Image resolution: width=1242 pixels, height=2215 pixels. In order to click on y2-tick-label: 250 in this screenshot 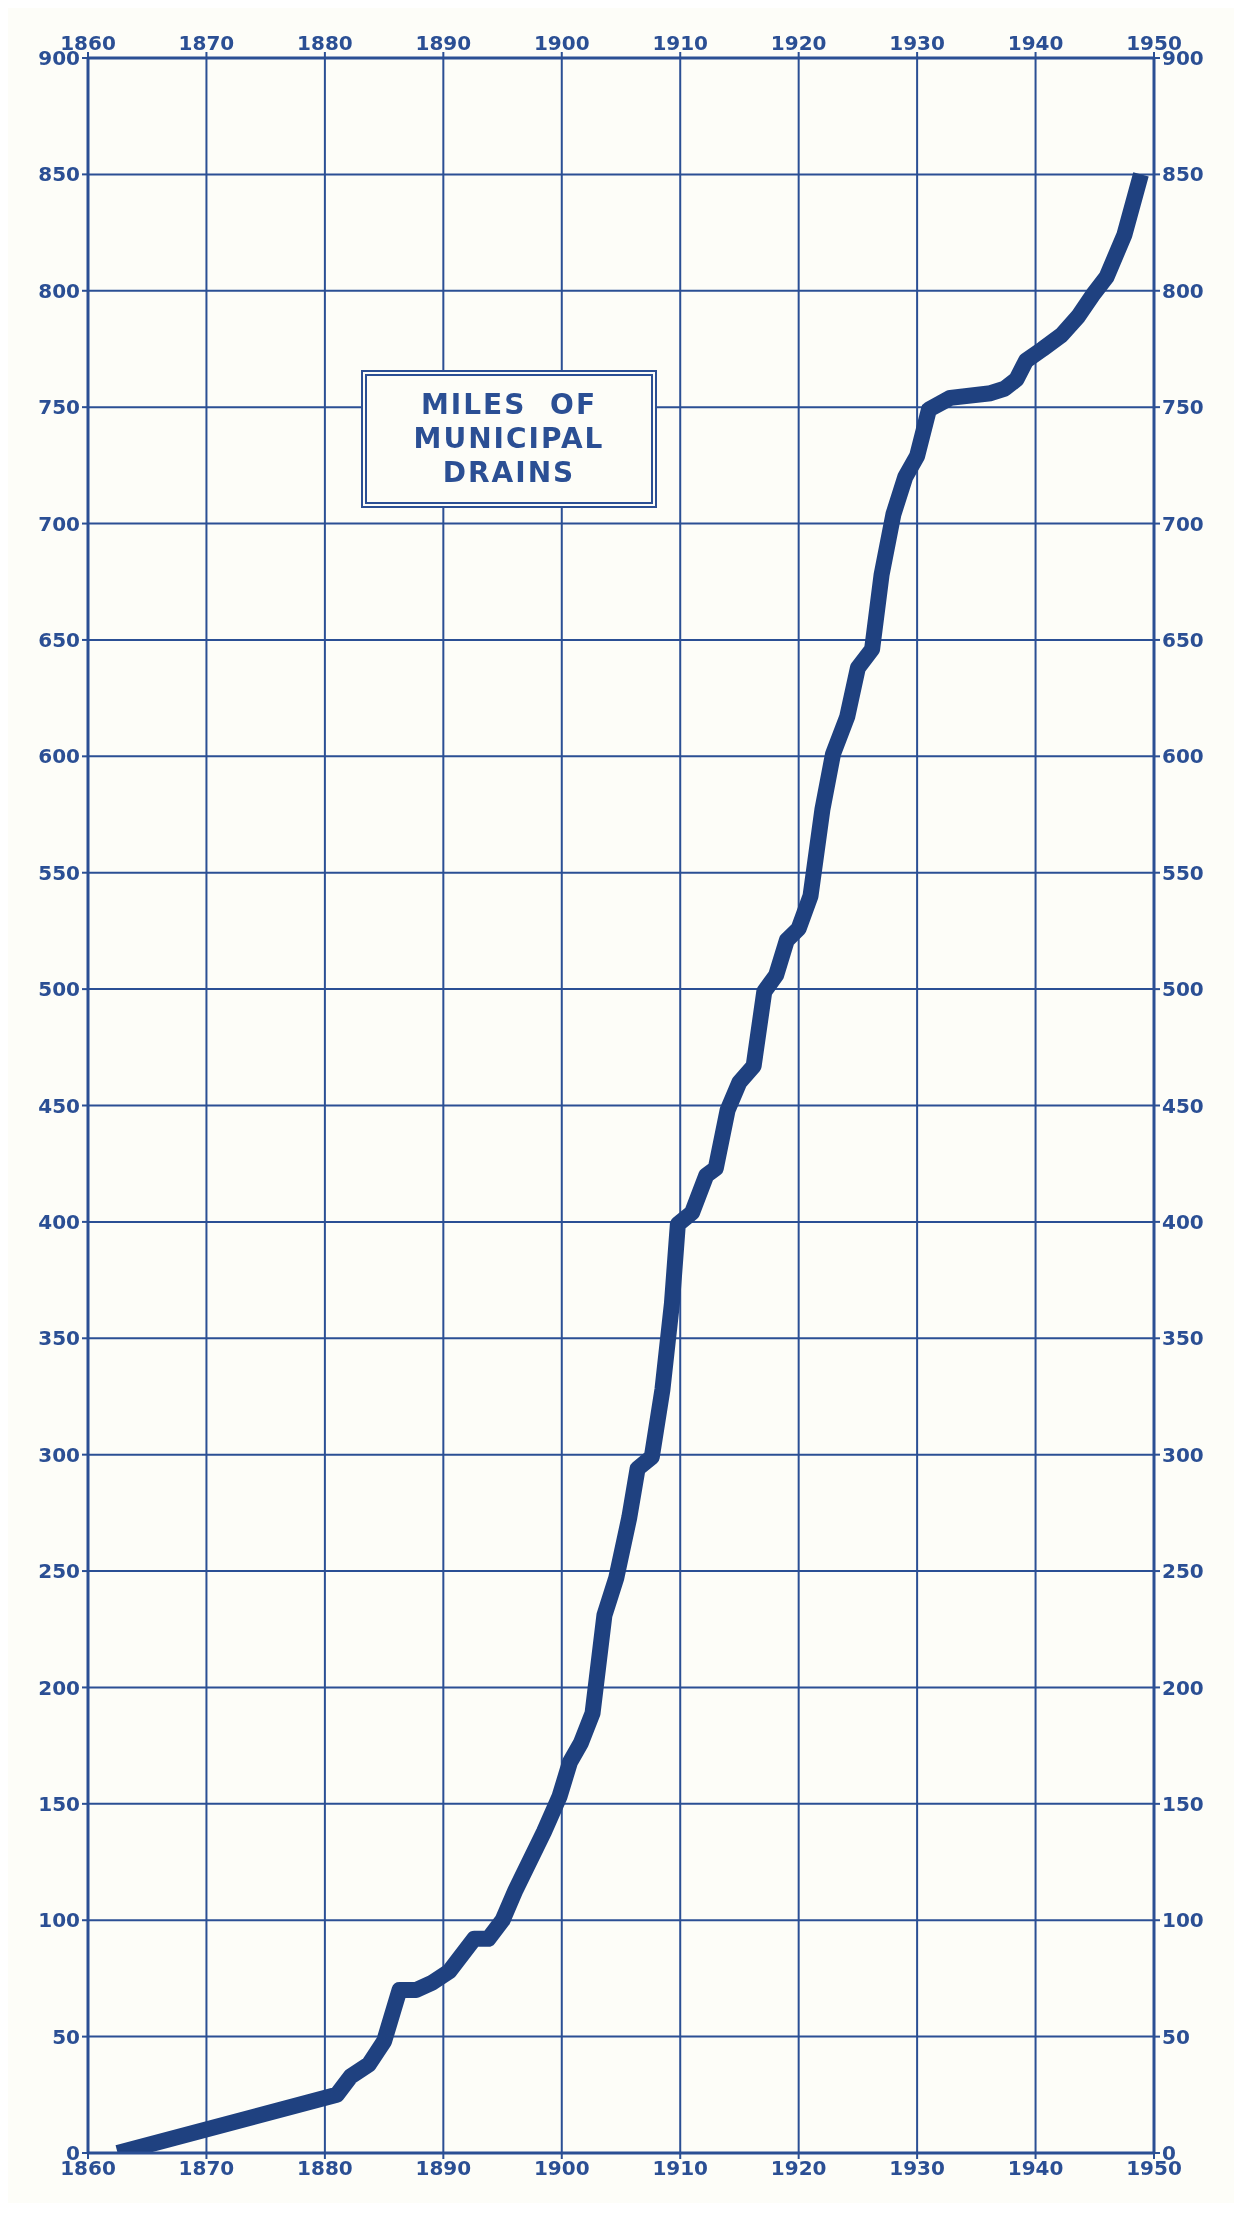, I will do `click(1183, 1571)`.